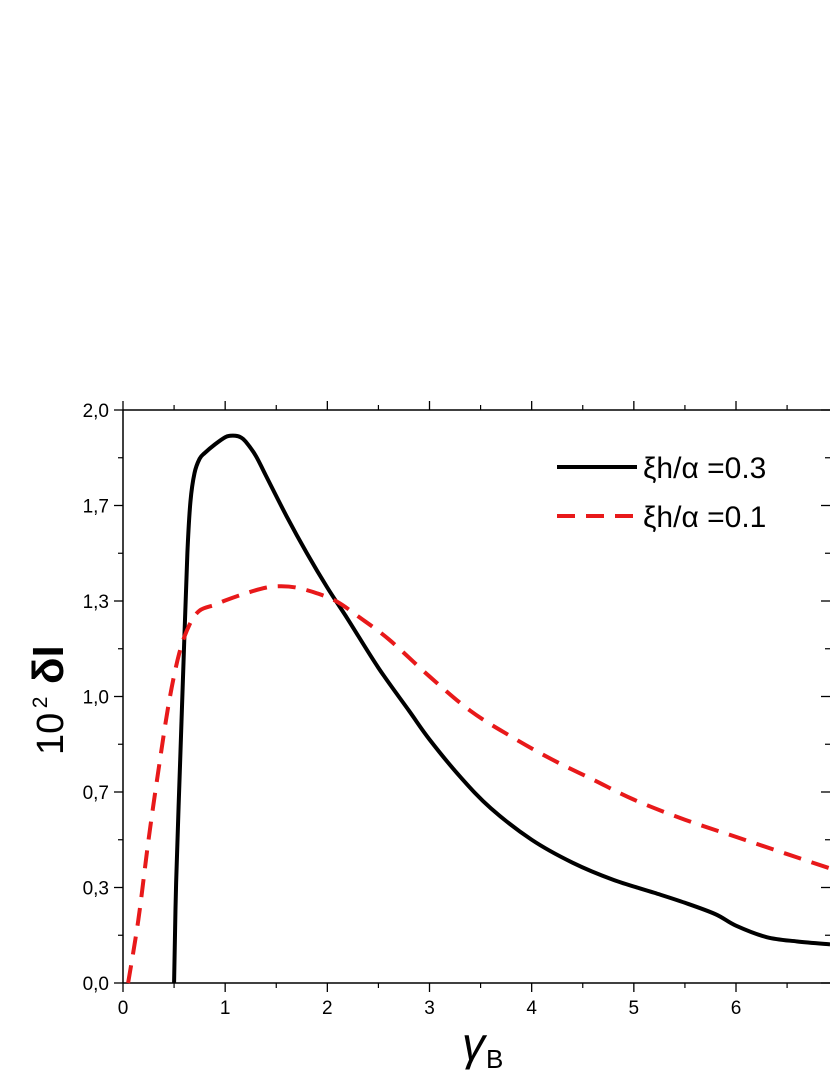 Image resolution: width=830 pixels, height=1075 pixels. I want to click on x-axis-title-symbol: γ, so click(475, 1044).